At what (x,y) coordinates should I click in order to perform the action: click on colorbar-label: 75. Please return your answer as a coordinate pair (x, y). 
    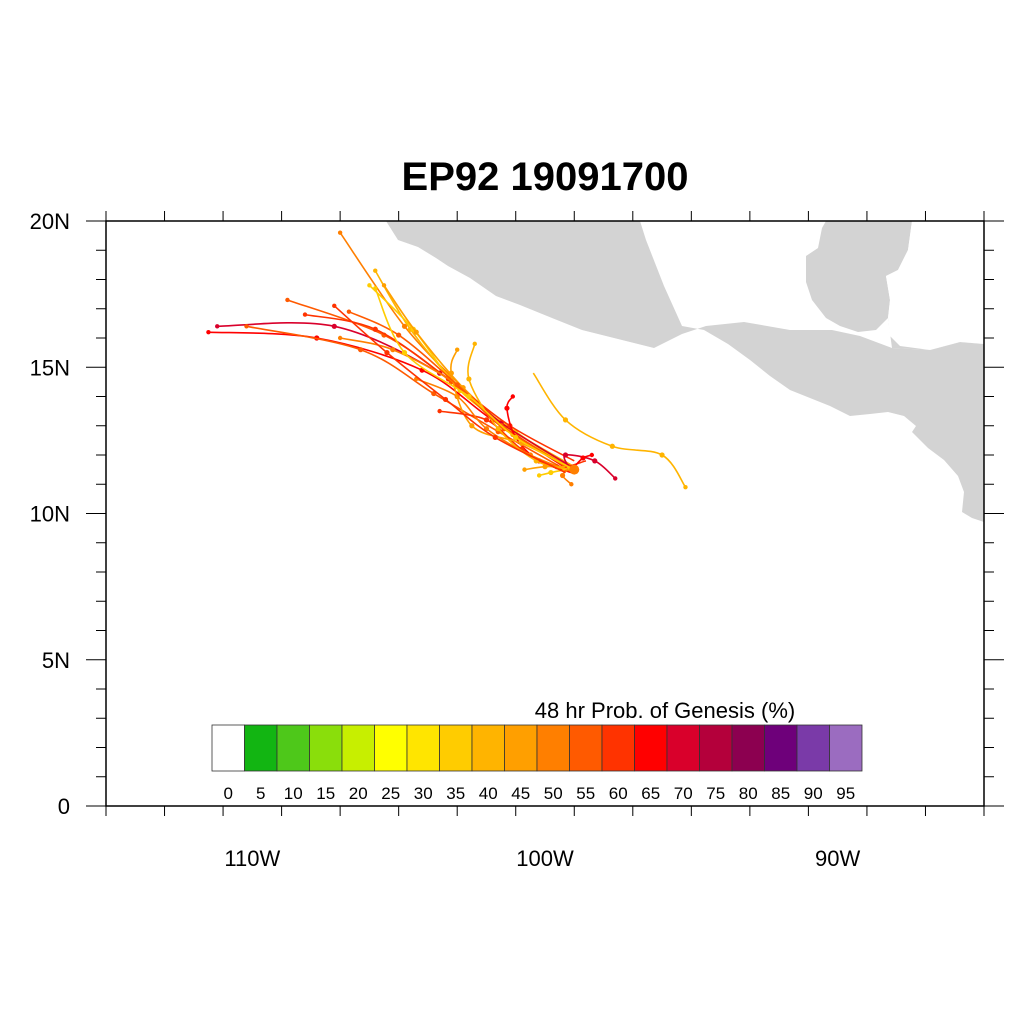
    Looking at the image, I should click on (715, 793).